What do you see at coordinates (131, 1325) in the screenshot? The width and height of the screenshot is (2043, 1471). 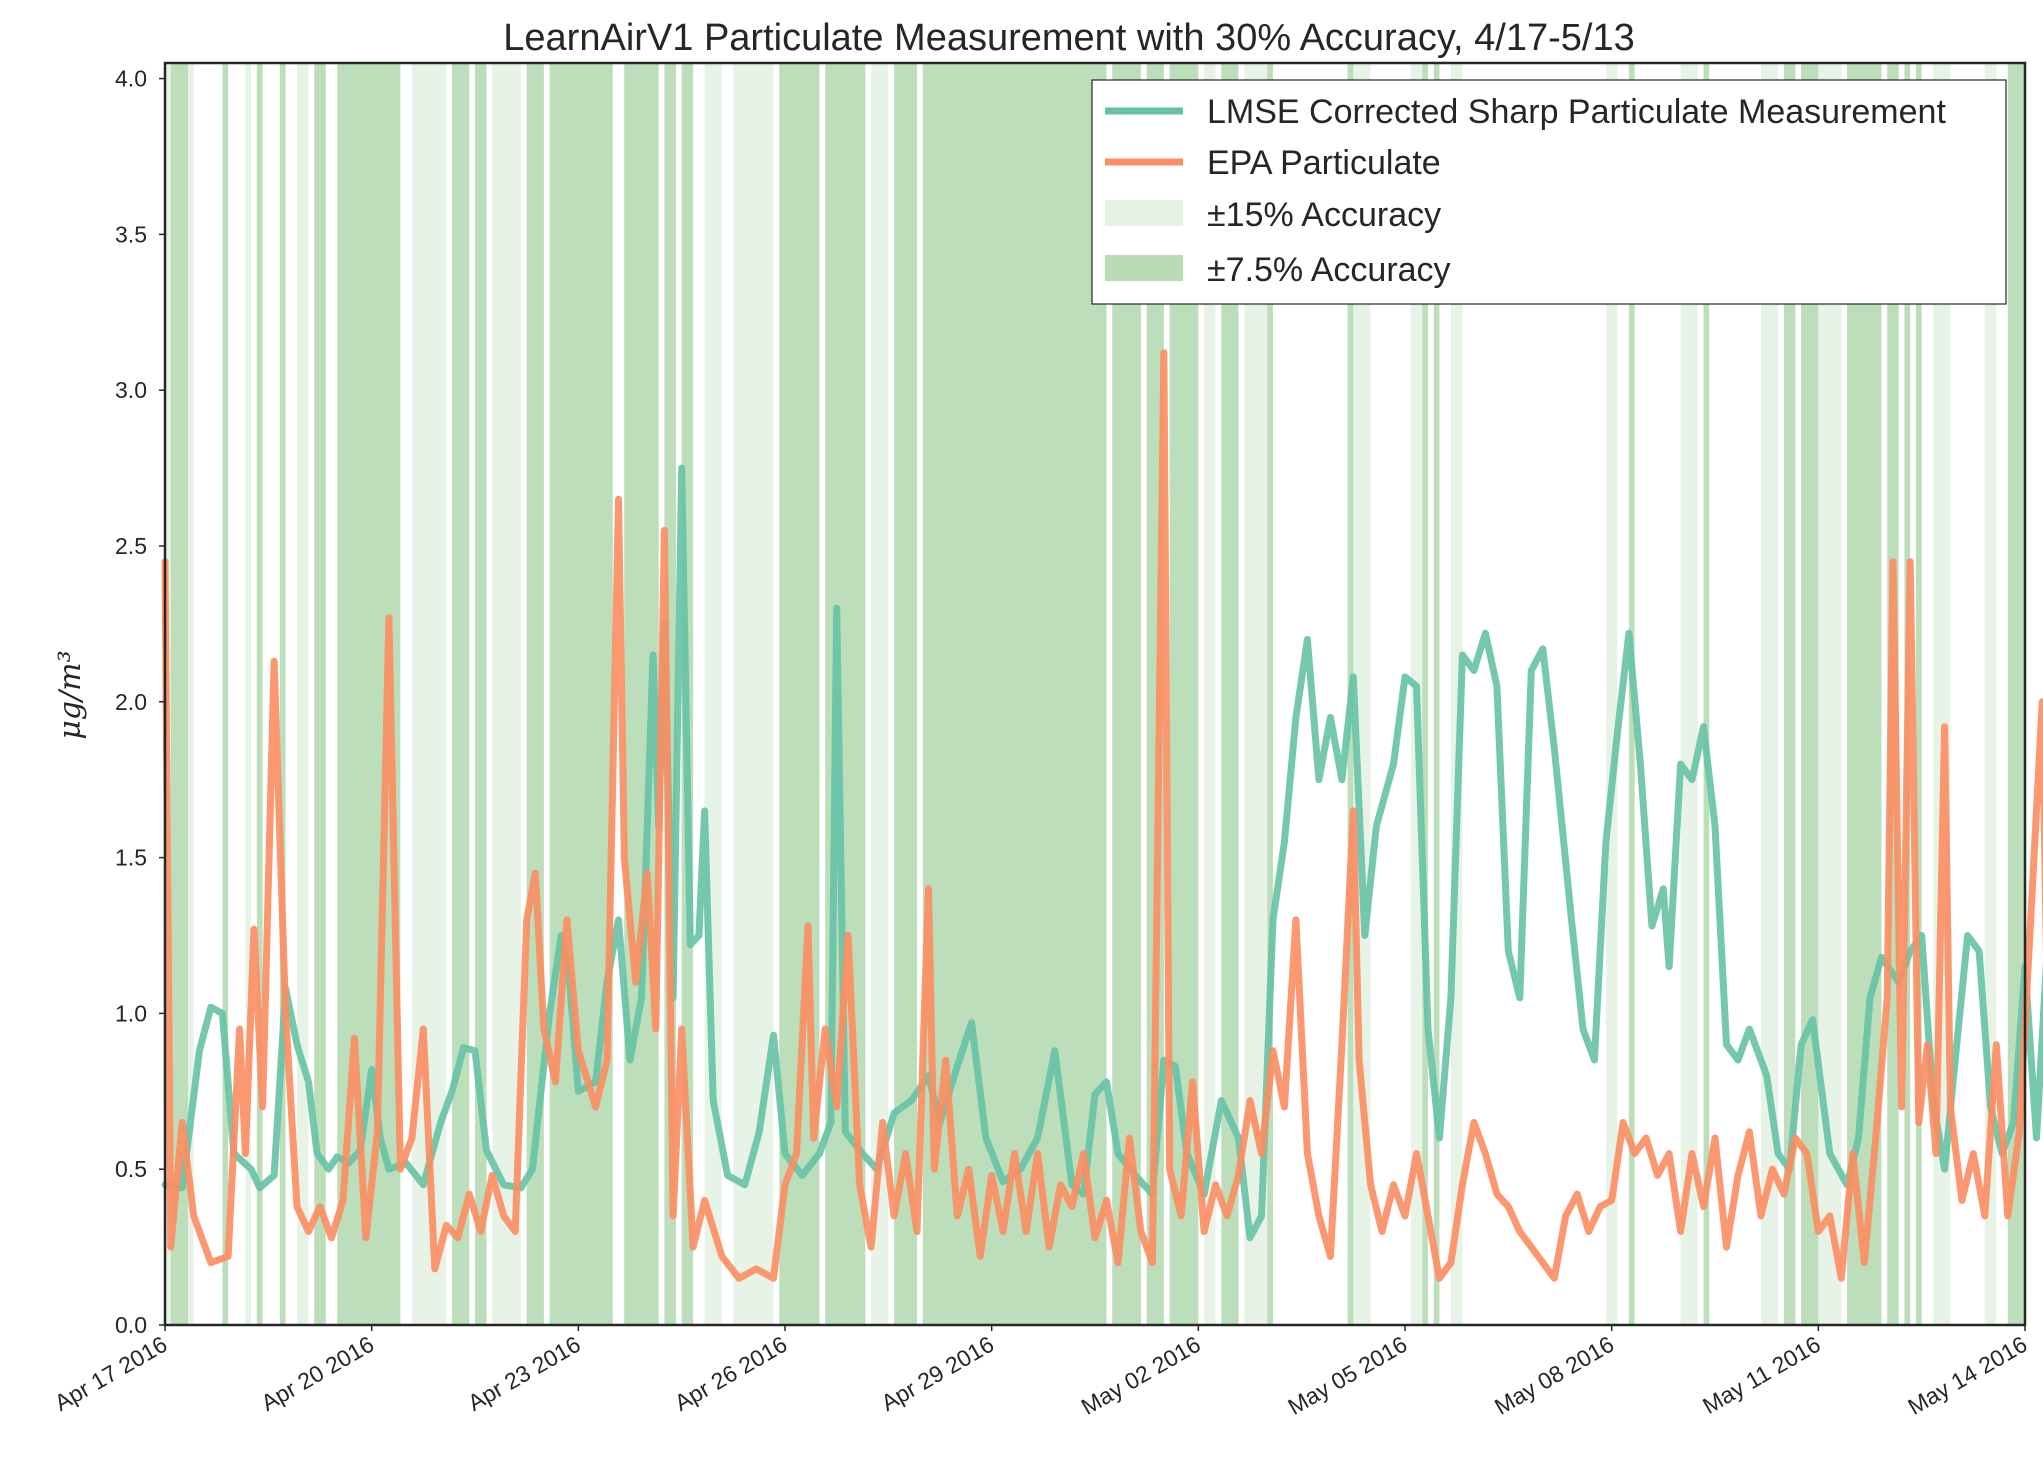 I see `y-tick-label: 0.0` at bounding box center [131, 1325].